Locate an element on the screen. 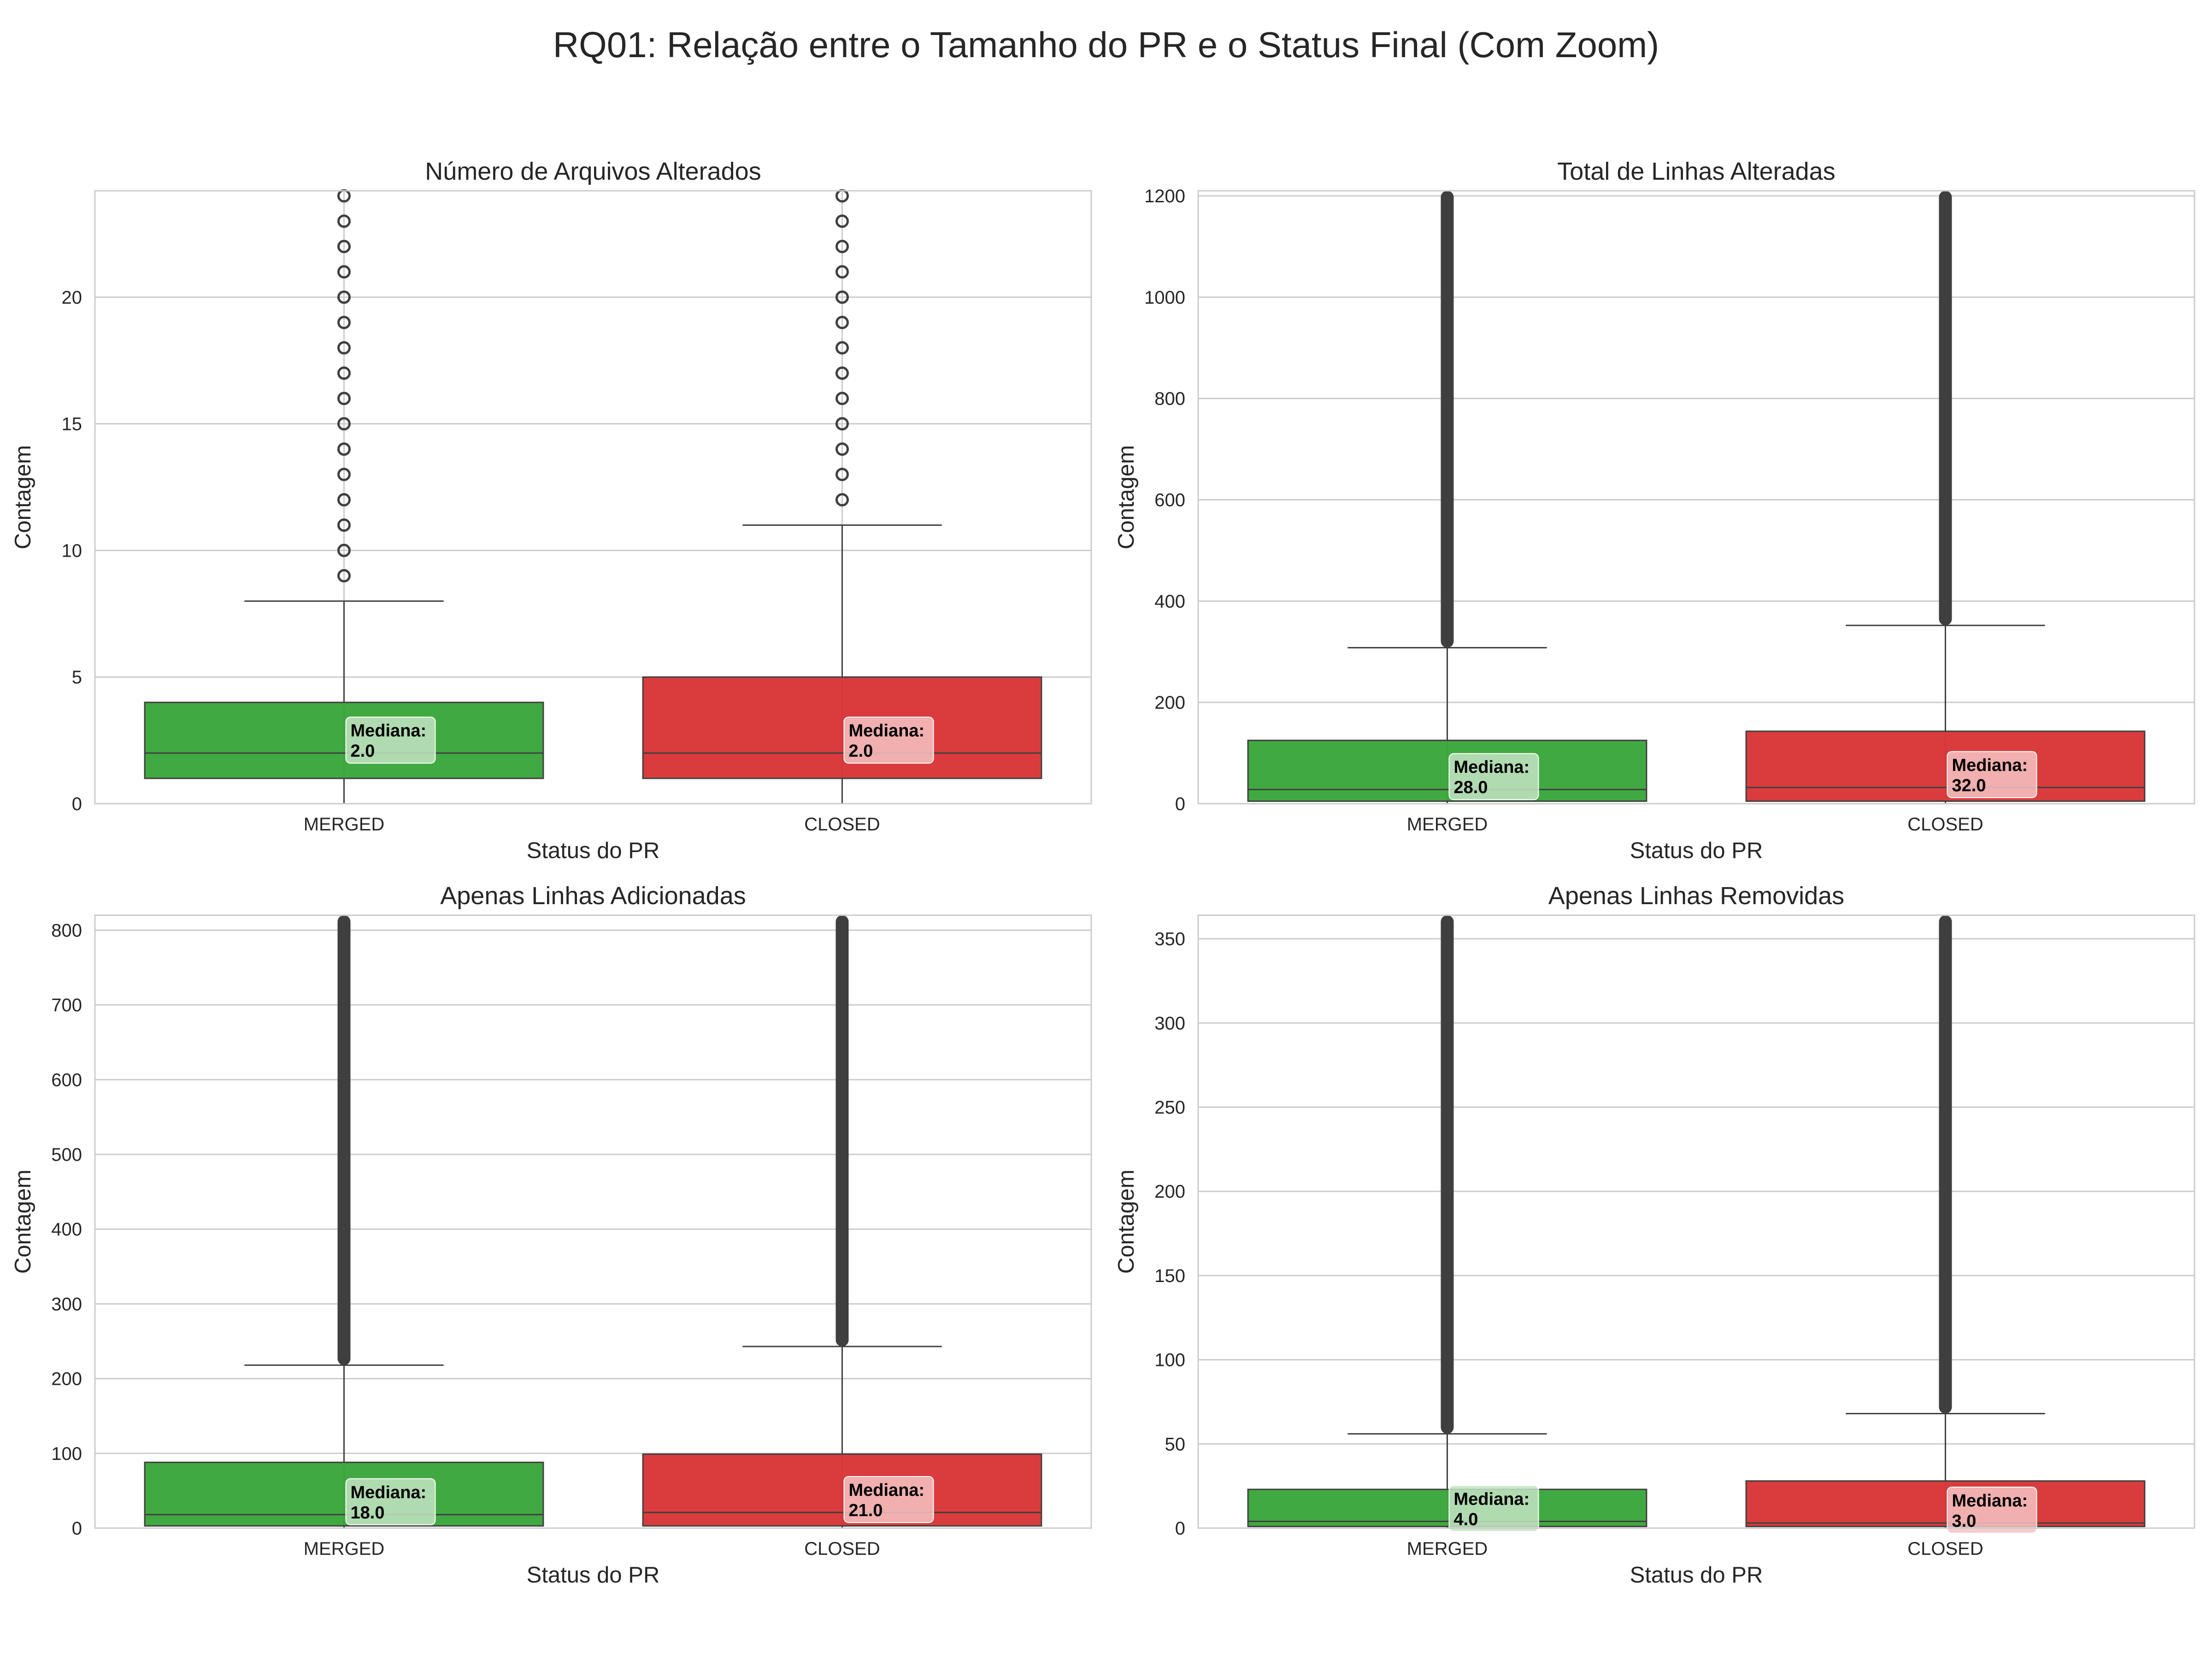 The height and width of the screenshot is (1659, 2212). median-label: Mediana: 28.0 is located at coordinates (1492, 777).